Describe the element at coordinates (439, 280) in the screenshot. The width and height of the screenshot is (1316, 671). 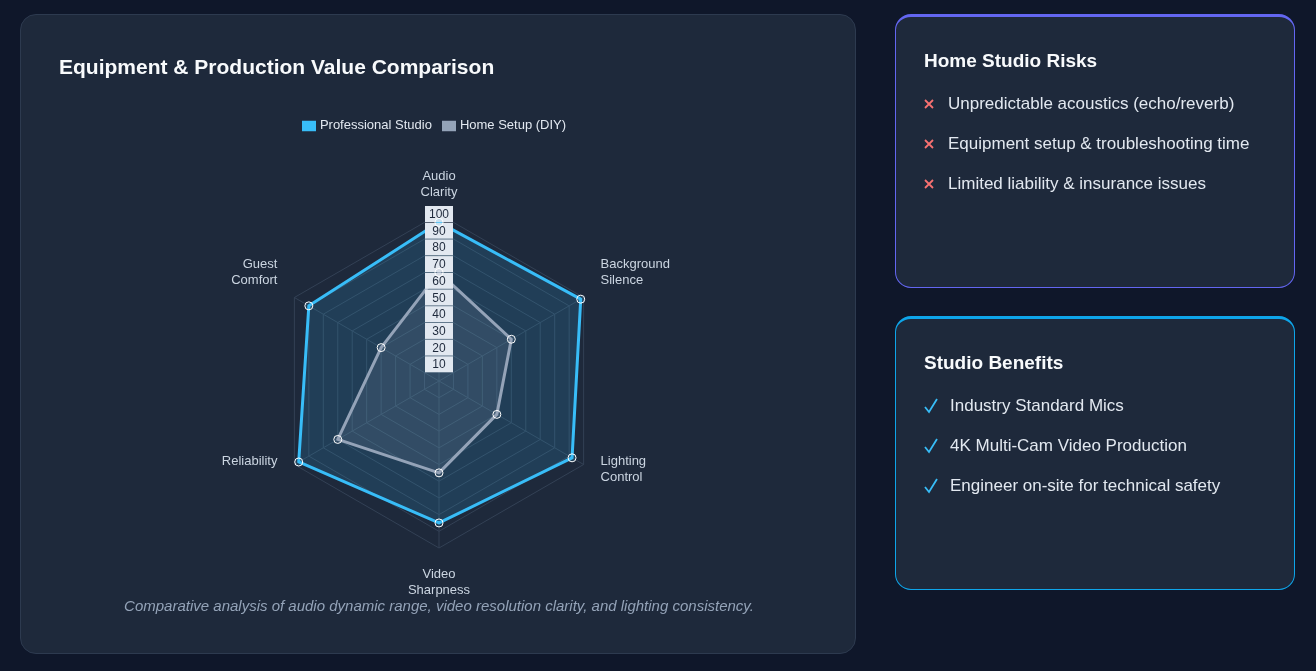
I see `y-tick-label: 60` at that location.